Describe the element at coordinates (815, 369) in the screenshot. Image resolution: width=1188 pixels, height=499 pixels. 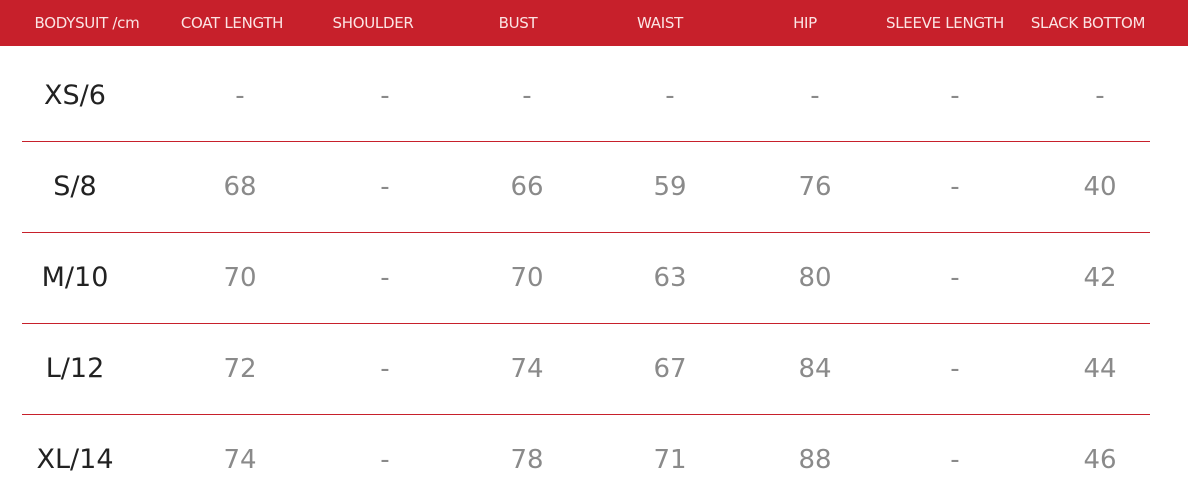
I see `measurement-cell: 84` at that location.